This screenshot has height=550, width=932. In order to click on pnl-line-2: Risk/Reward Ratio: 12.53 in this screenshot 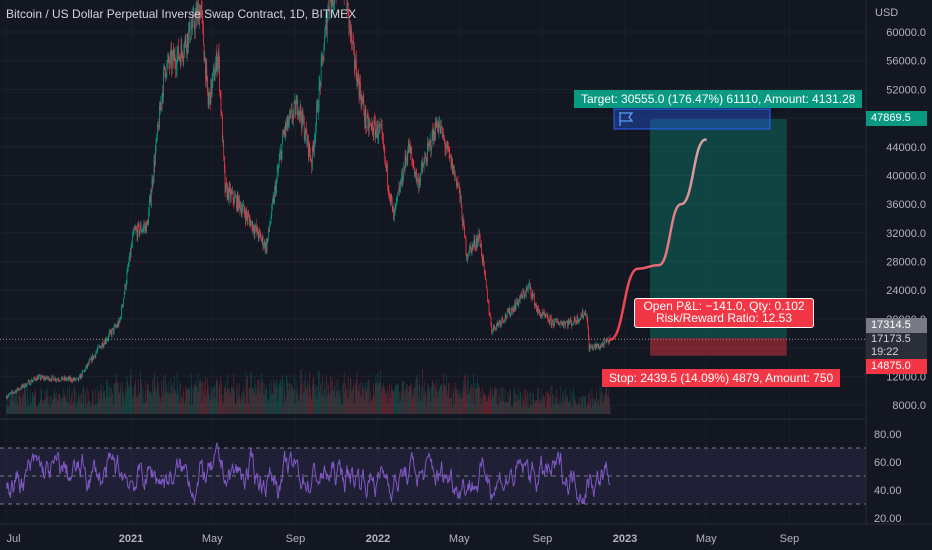, I will do `click(724, 318)`.